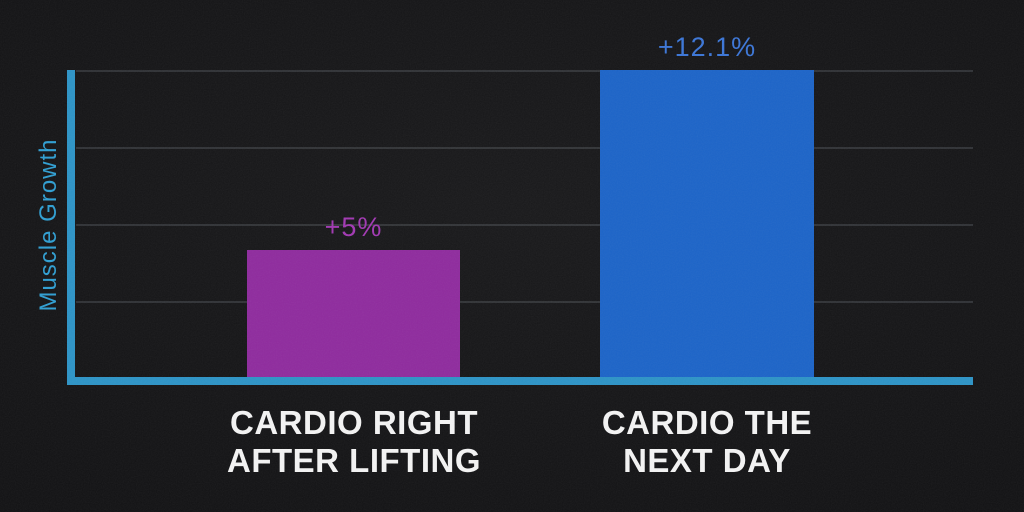  I want to click on category-line: CARDIO THE, so click(707, 422).